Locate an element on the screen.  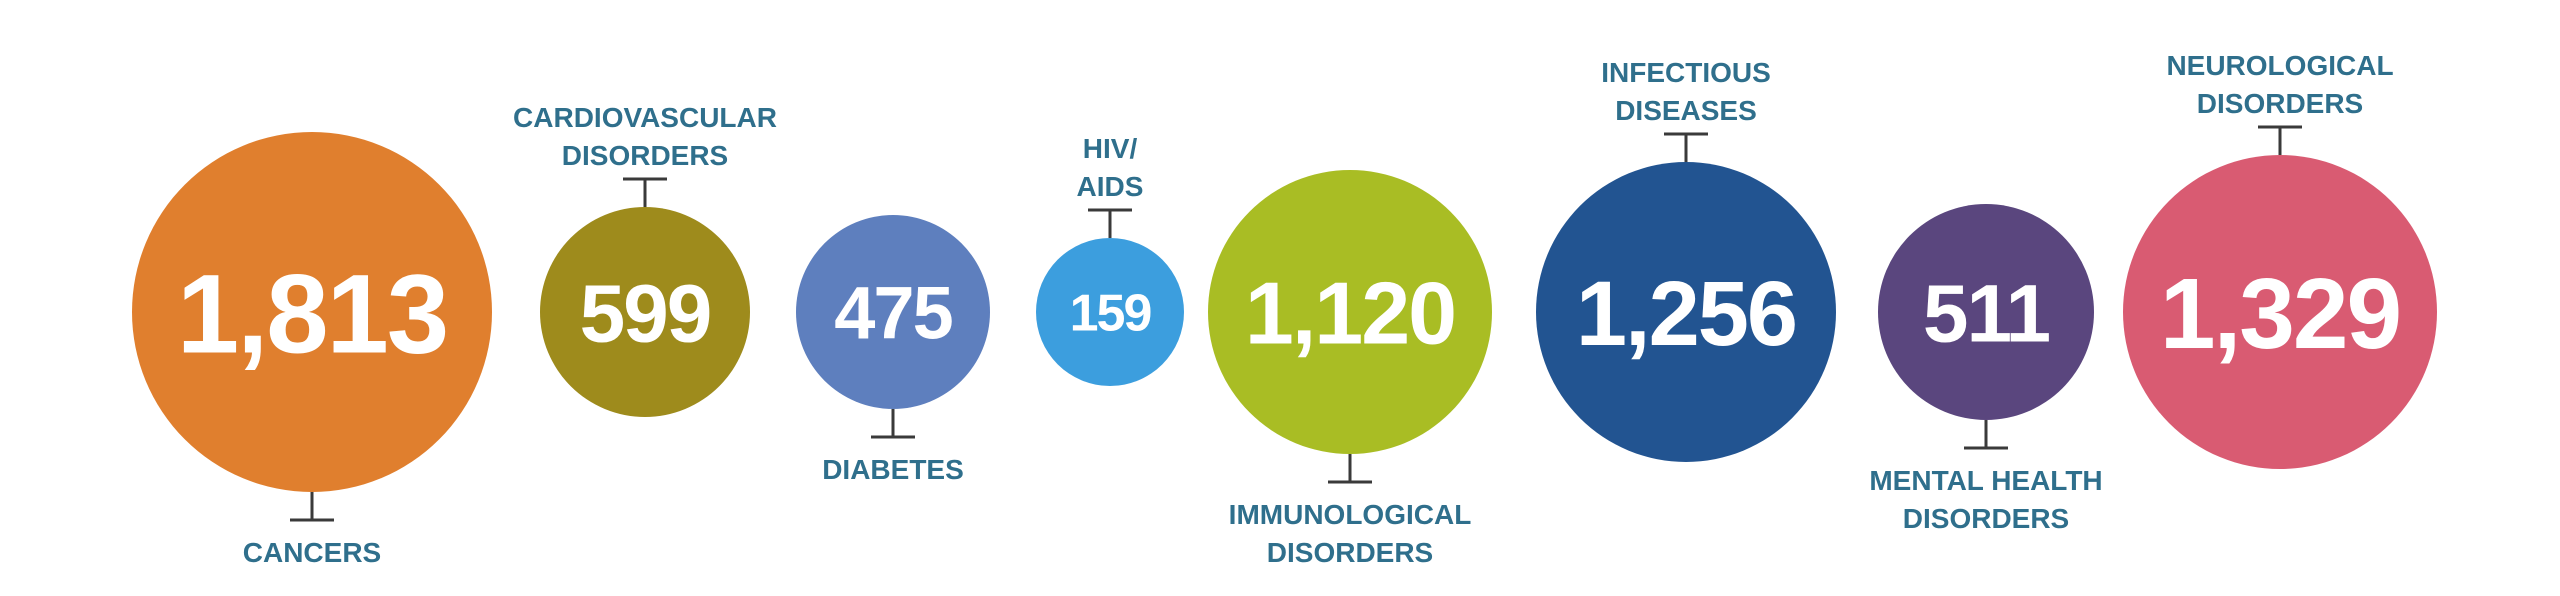
bubble-group-cancers: 1,813 CANCERS is located at coordinates (312, 350).